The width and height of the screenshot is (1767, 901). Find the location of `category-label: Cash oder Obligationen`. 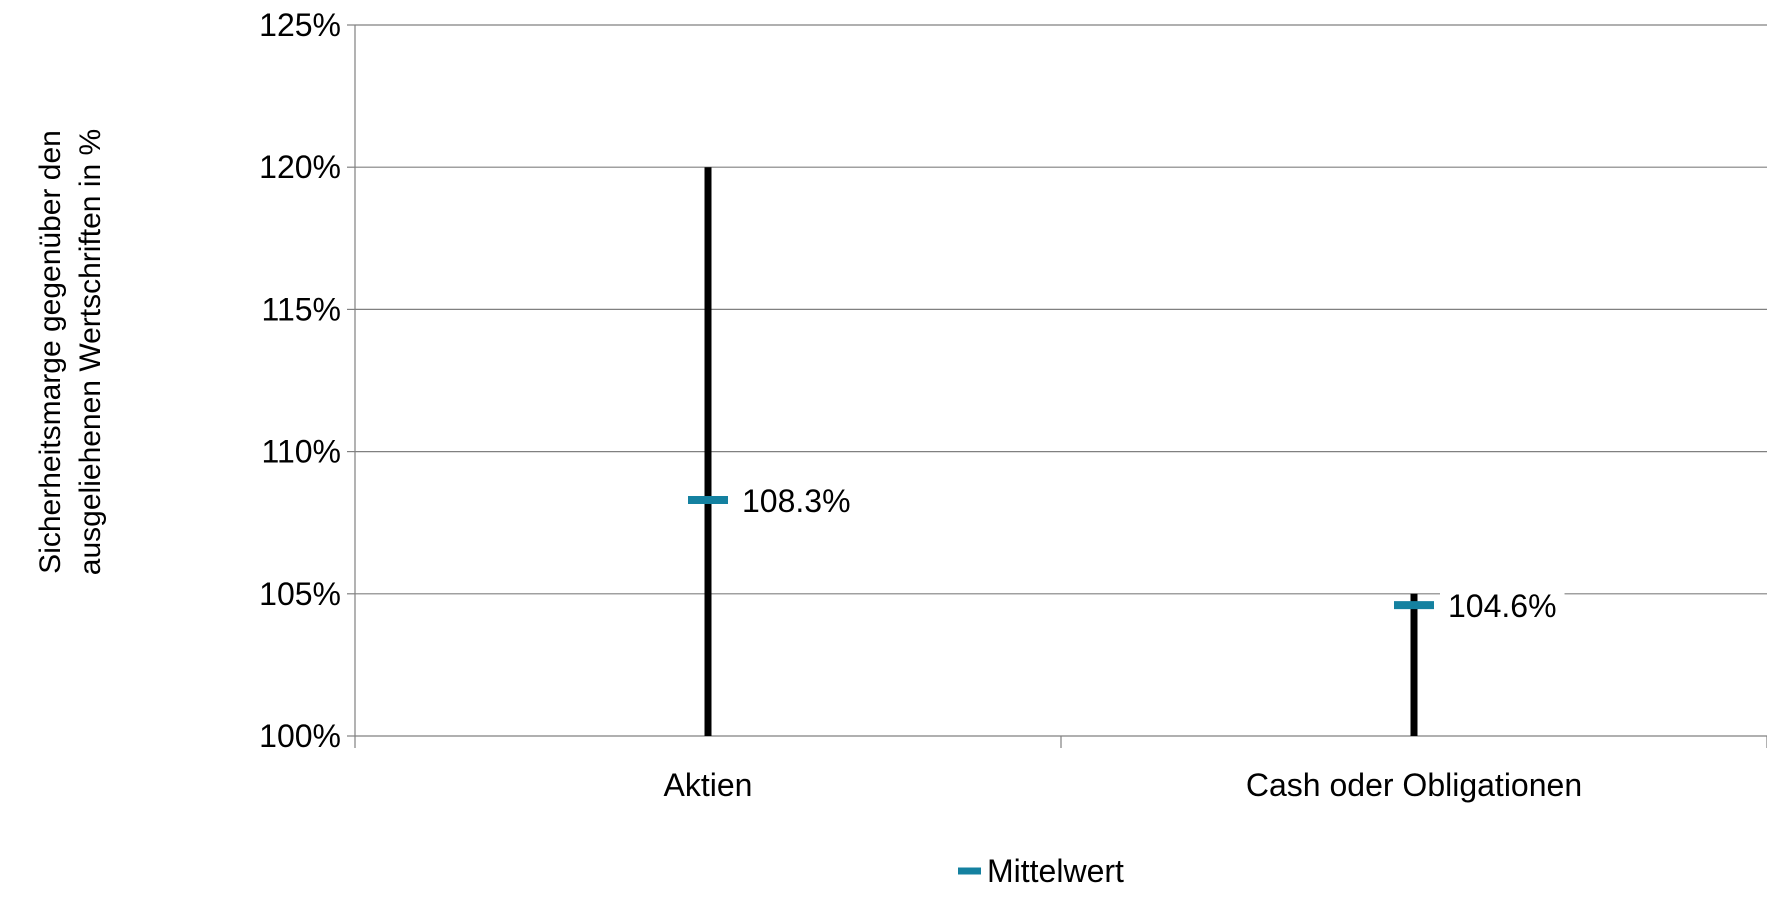

category-label: Cash oder Obligationen is located at coordinates (1414, 785).